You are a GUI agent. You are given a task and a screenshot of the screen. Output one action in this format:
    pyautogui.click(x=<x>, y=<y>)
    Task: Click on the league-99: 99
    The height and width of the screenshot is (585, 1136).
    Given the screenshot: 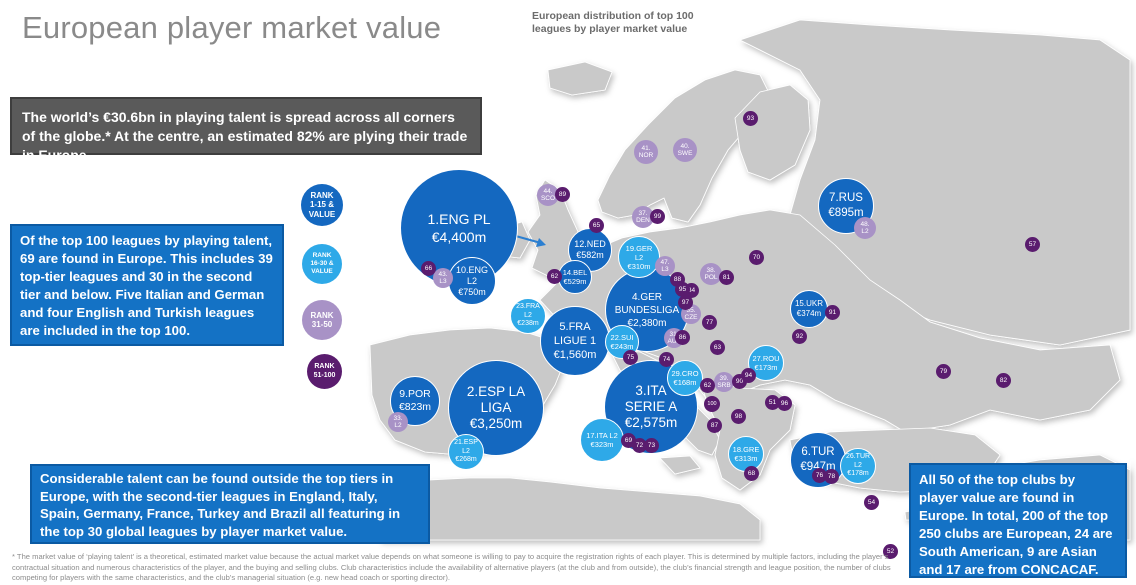 What is the action you would take?
    pyautogui.click(x=657, y=216)
    